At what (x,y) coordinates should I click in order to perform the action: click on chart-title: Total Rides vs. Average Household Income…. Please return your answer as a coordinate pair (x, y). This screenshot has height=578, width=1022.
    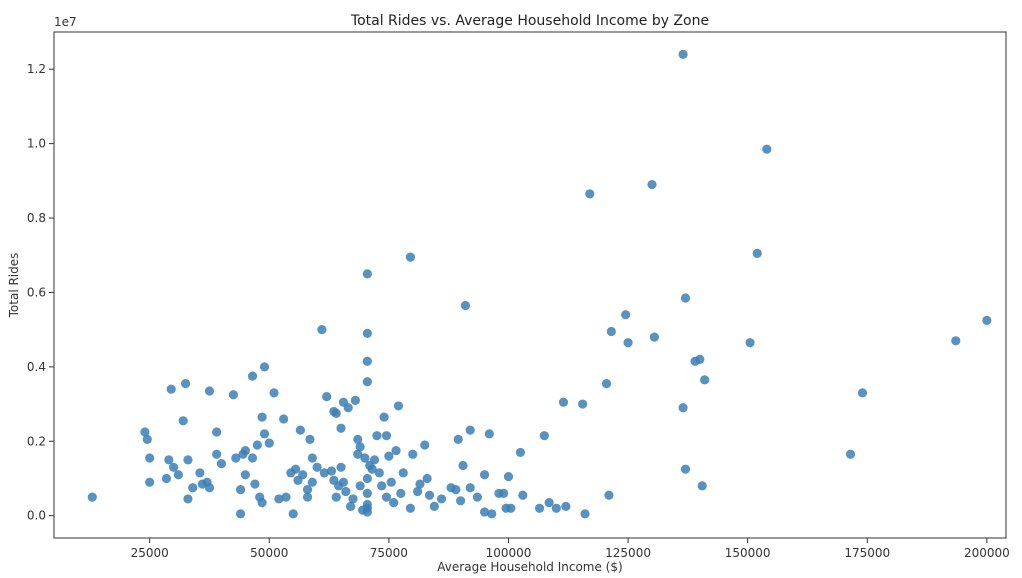
    Looking at the image, I should click on (529, 21).